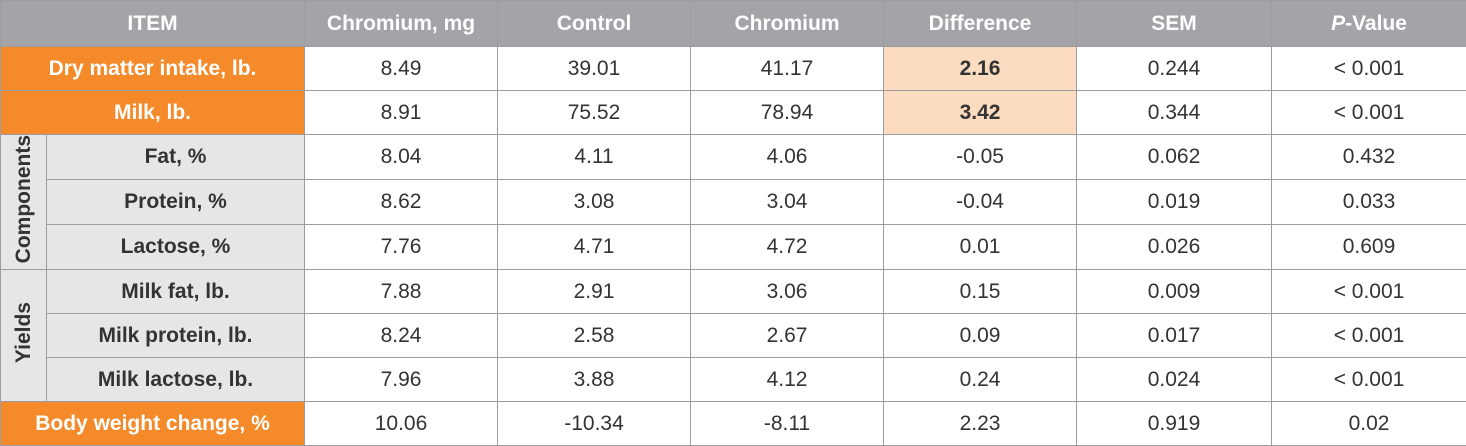 Image resolution: width=1466 pixels, height=446 pixels. I want to click on header-p-italic: P, so click(1338, 23).